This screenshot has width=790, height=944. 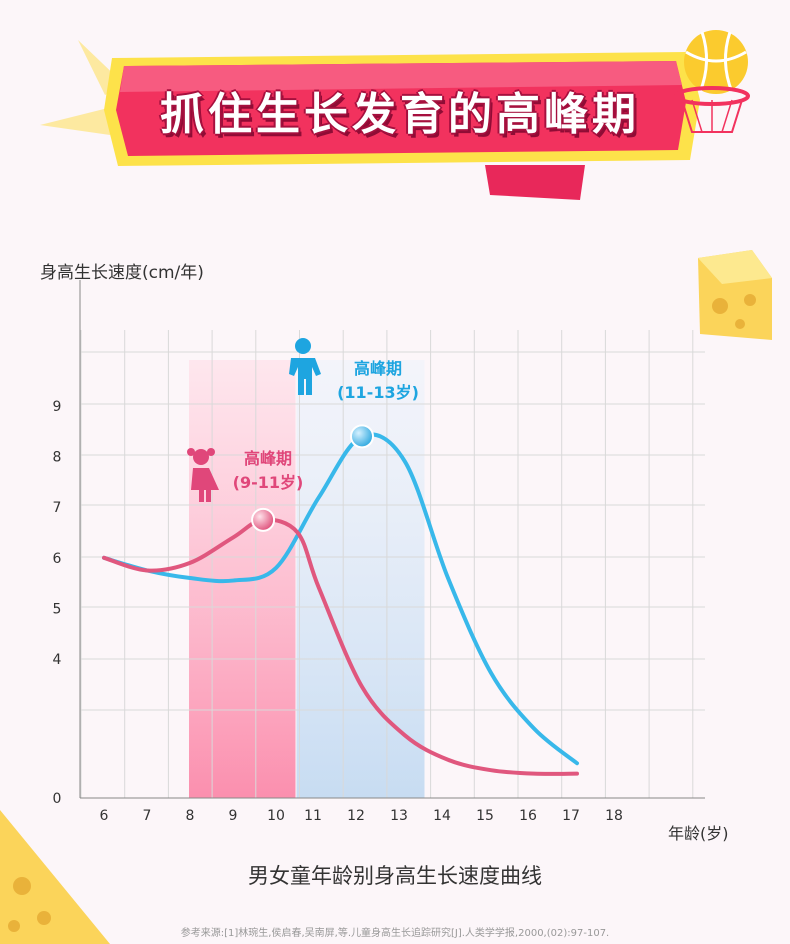 I want to click on ray-left, so click(x=80, y=120).